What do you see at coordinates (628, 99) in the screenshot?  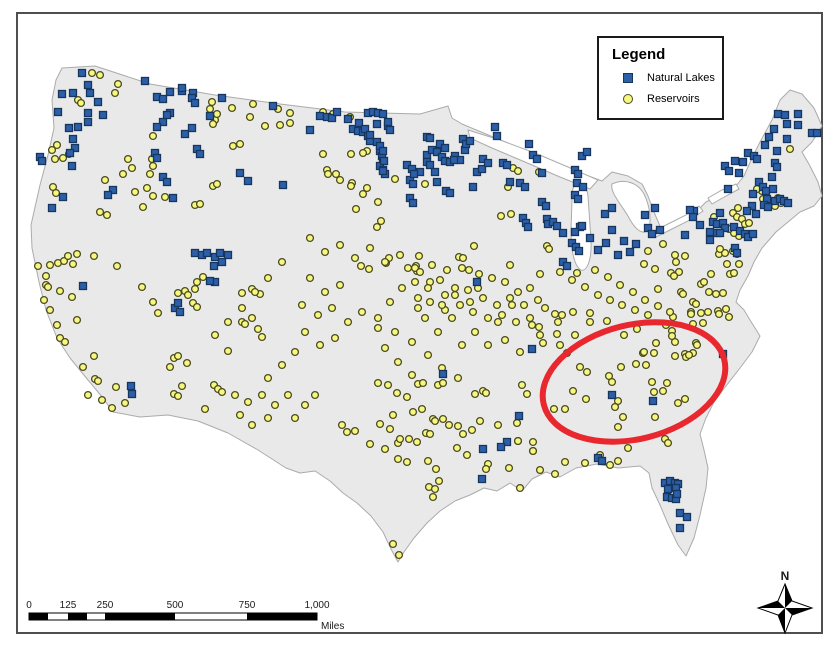 I see `circle-icon` at bounding box center [628, 99].